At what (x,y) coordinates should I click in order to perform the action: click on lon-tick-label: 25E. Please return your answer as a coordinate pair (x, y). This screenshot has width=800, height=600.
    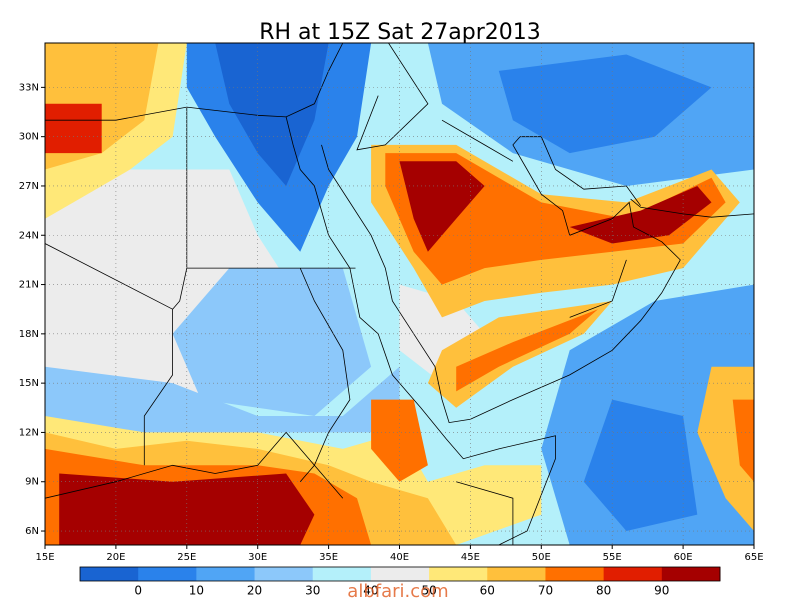
    Looking at the image, I should click on (186, 557).